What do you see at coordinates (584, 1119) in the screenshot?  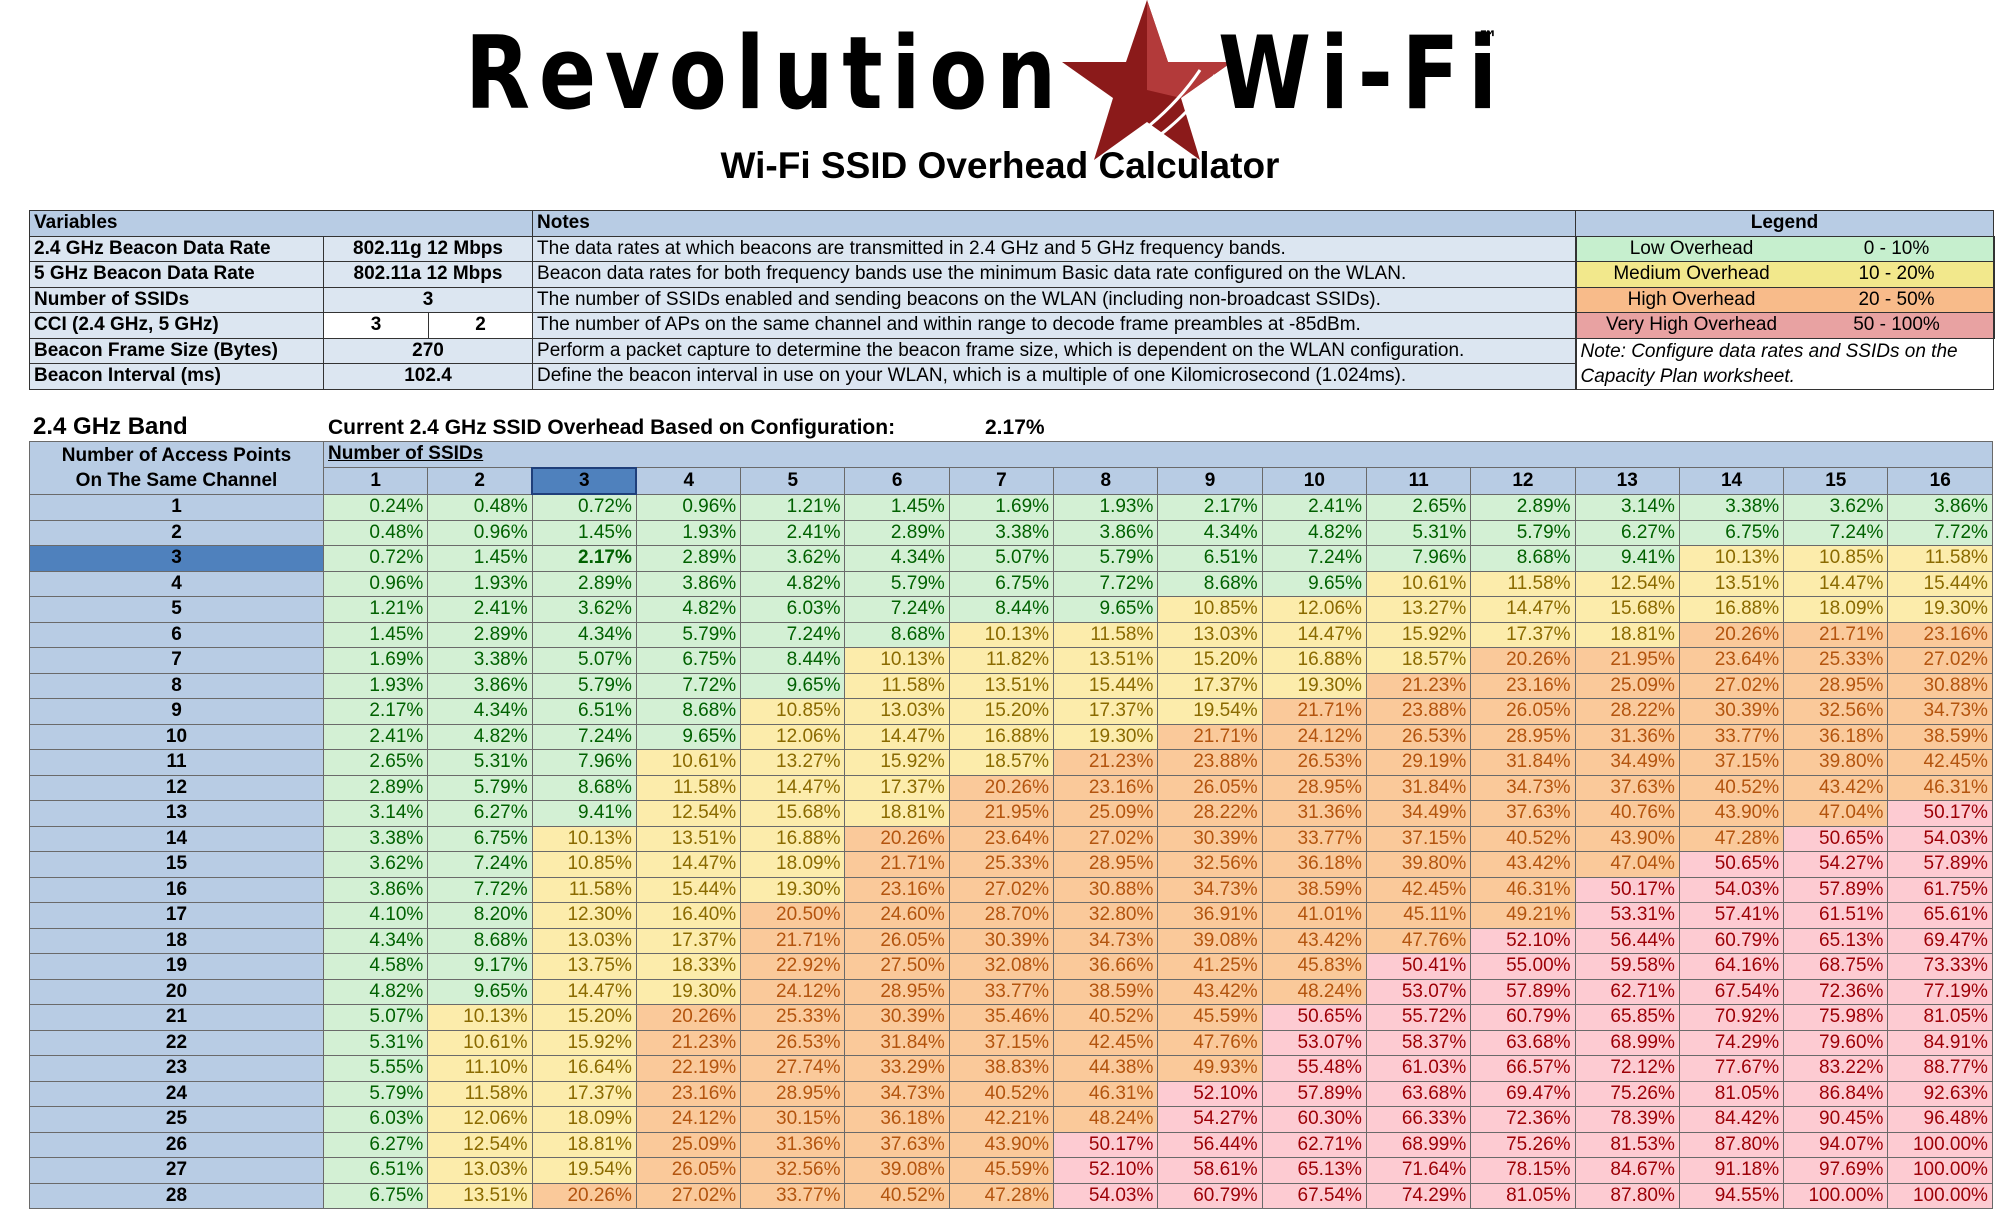 I see `overhead-cell: 18.09%` at bounding box center [584, 1119].